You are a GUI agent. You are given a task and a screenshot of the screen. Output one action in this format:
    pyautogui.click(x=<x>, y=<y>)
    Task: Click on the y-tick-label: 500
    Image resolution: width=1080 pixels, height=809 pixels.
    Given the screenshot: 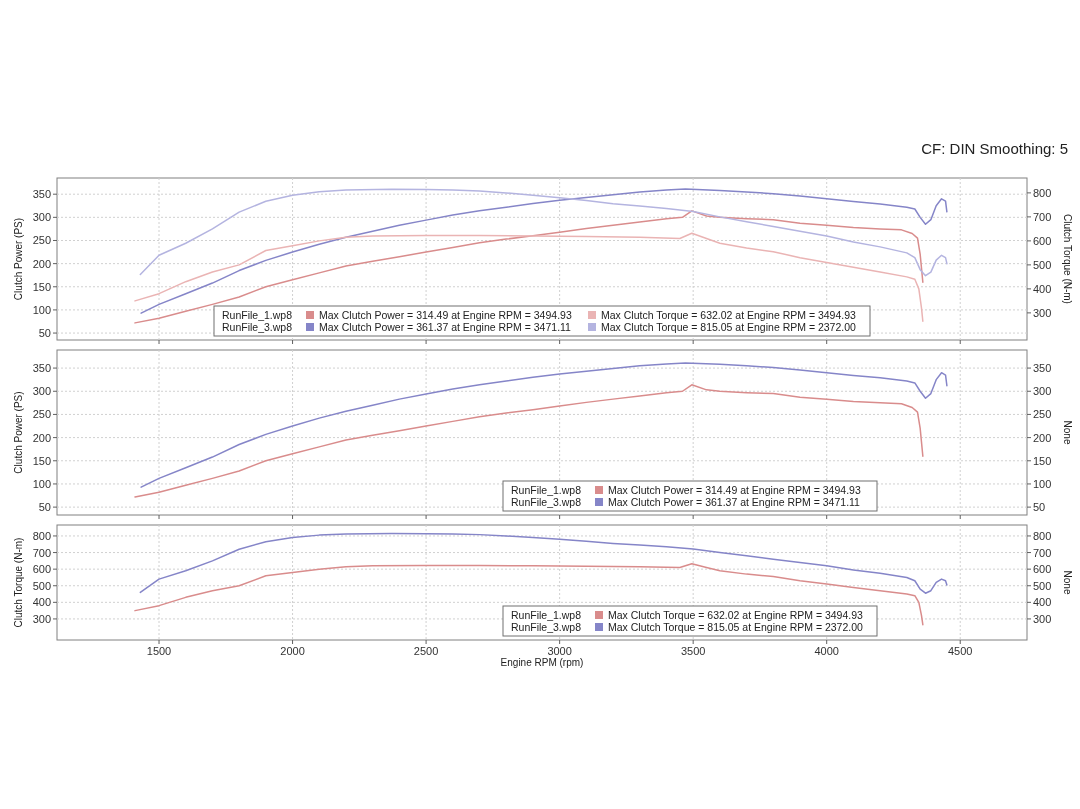 What is the action you would take?
    pyautogui.click(x=41, y=585)
    